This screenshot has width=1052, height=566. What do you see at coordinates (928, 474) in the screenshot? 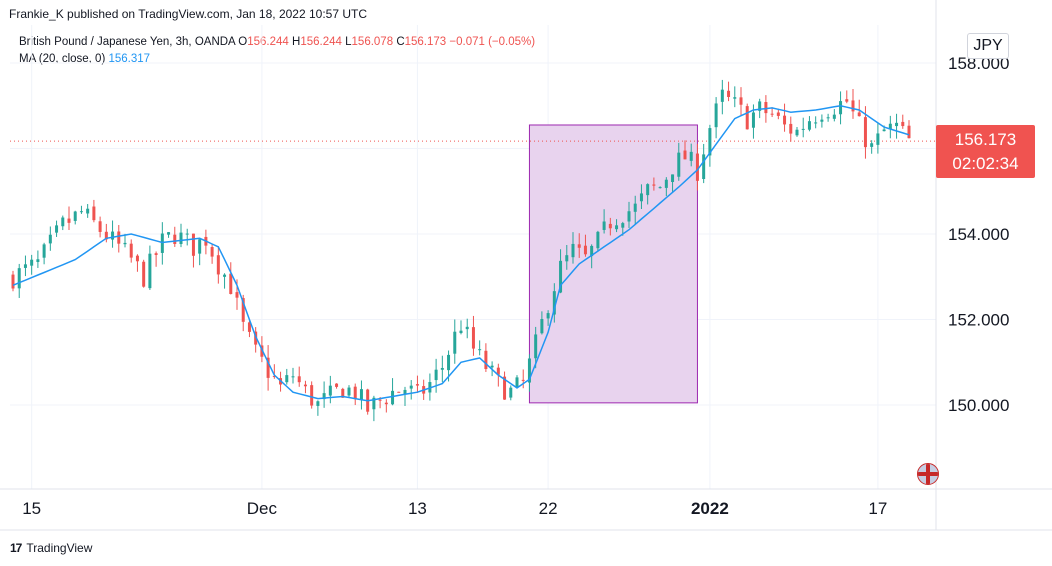
I see `uk-flag-icon` at bounding box center [928, 474].